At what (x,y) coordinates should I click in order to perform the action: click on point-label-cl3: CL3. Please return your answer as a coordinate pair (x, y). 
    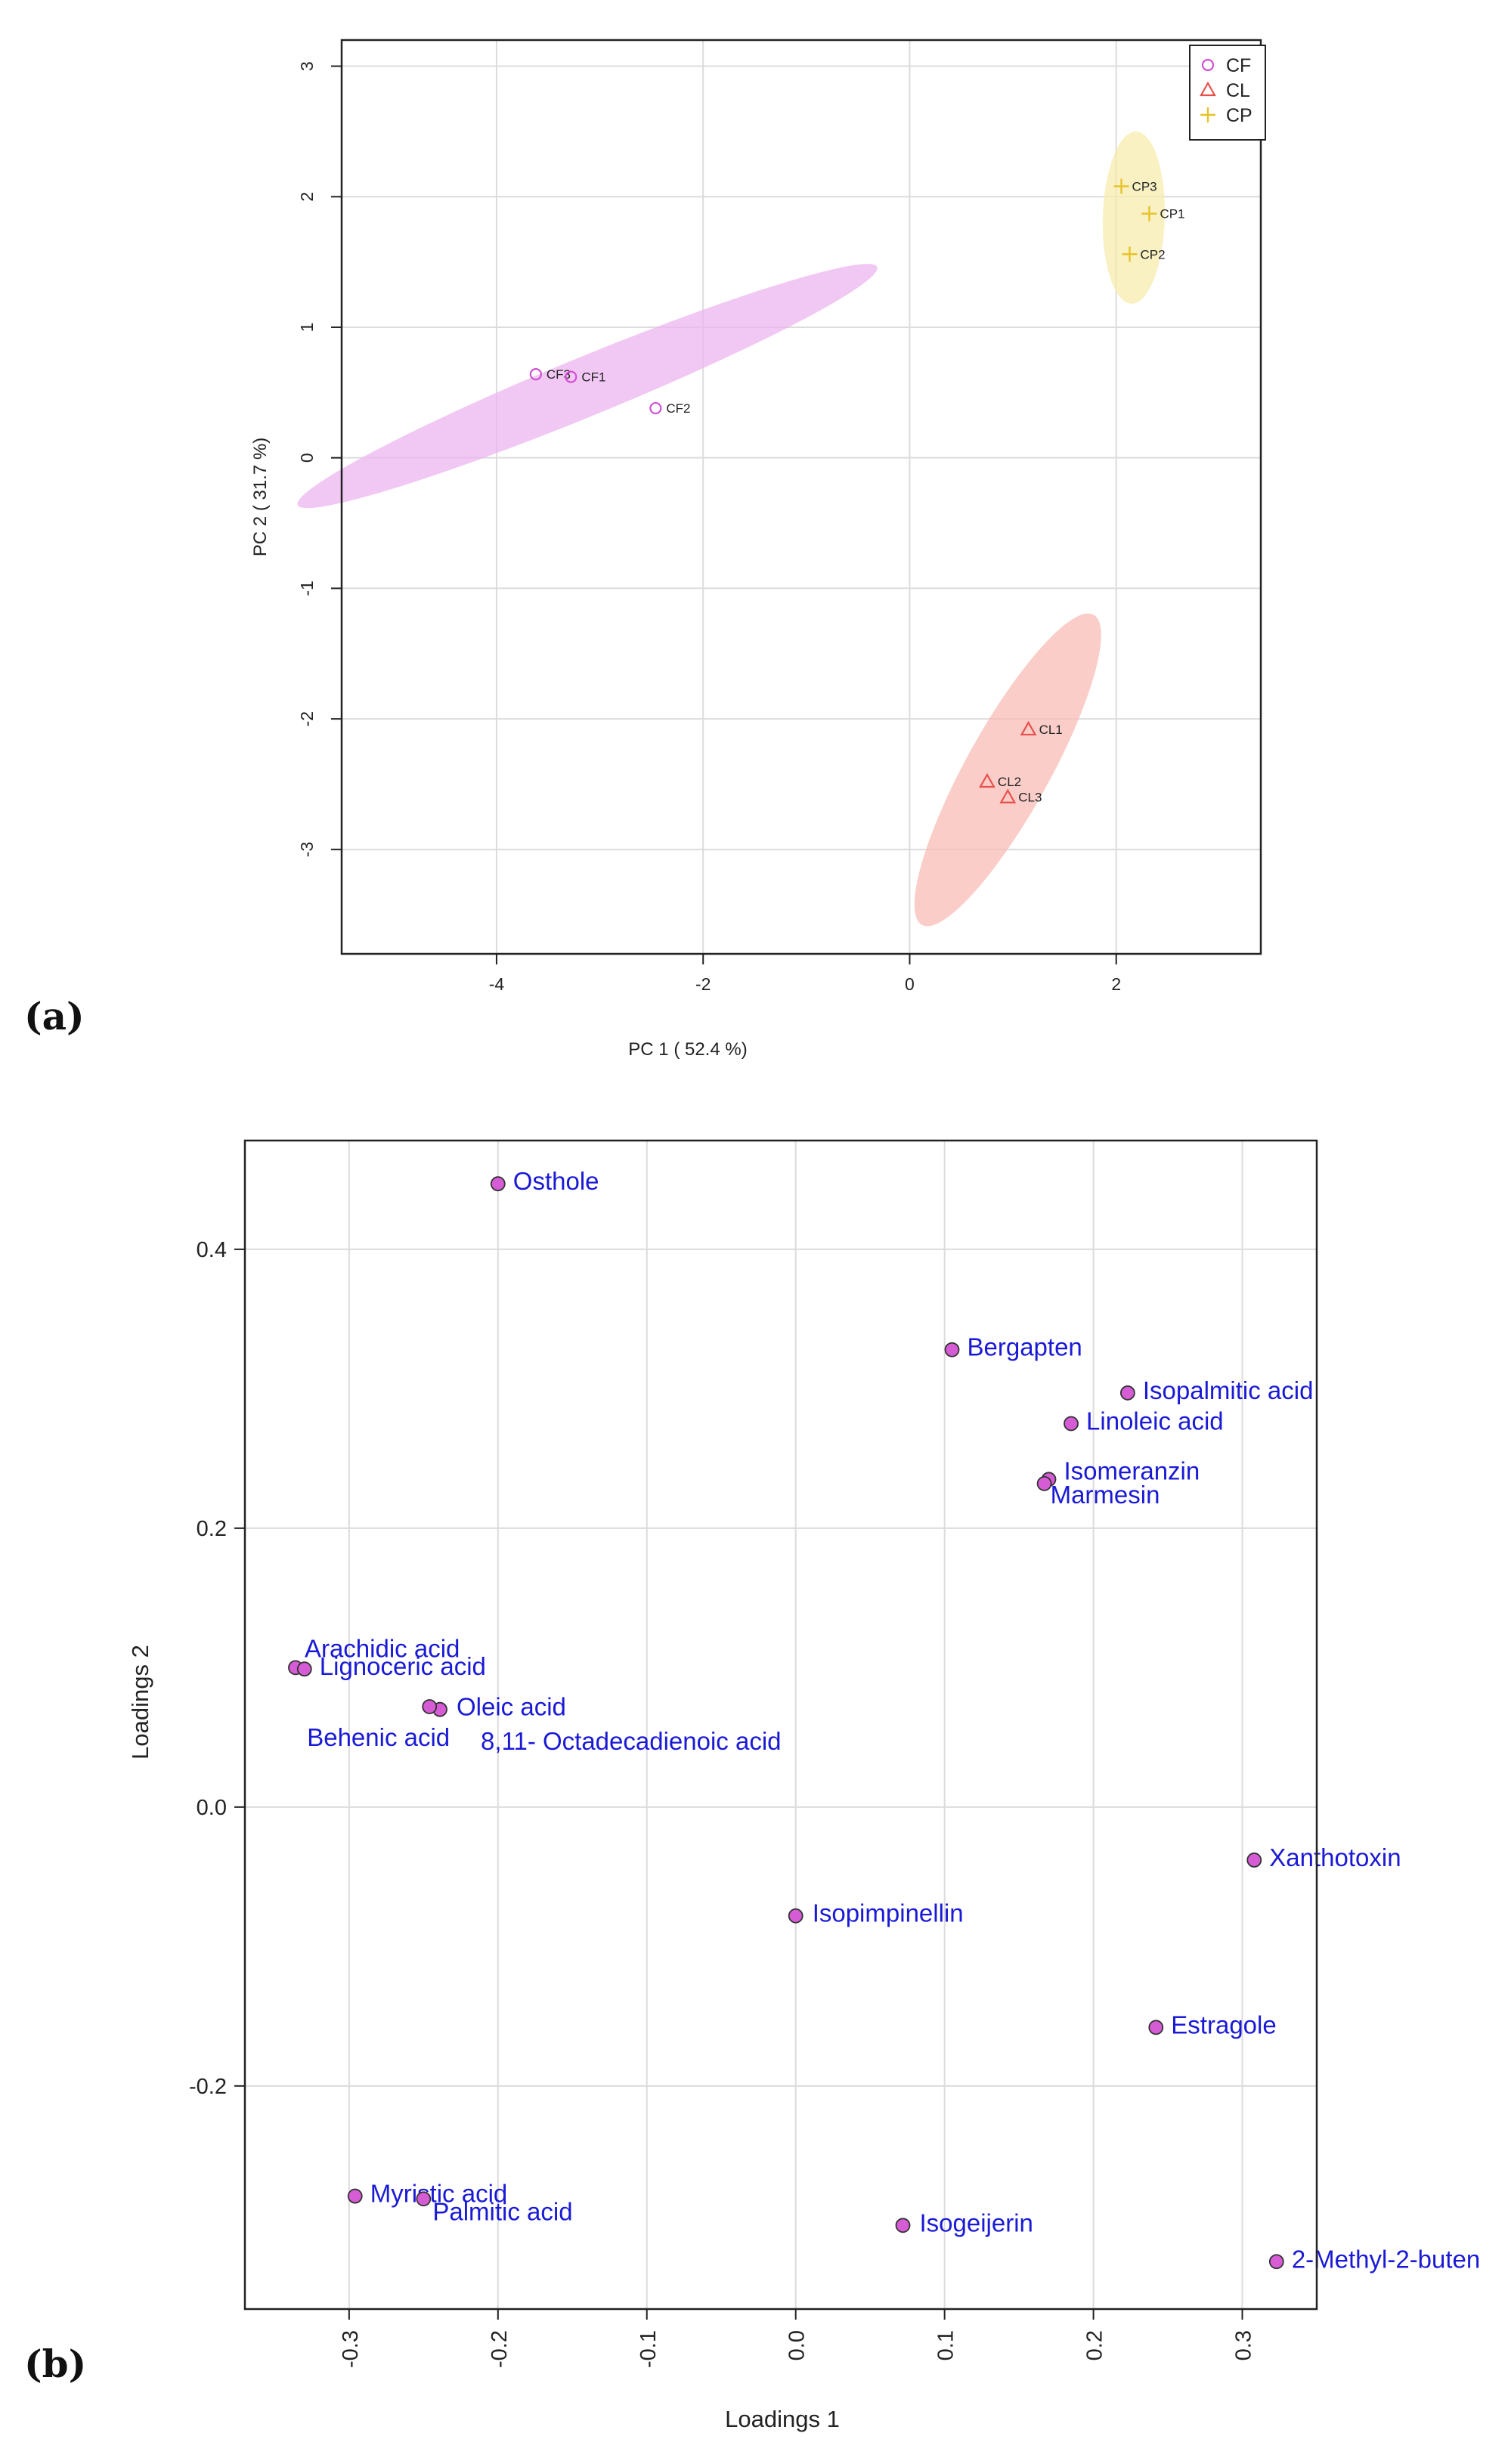
    Looking at the image, I should click on (1030, 798).